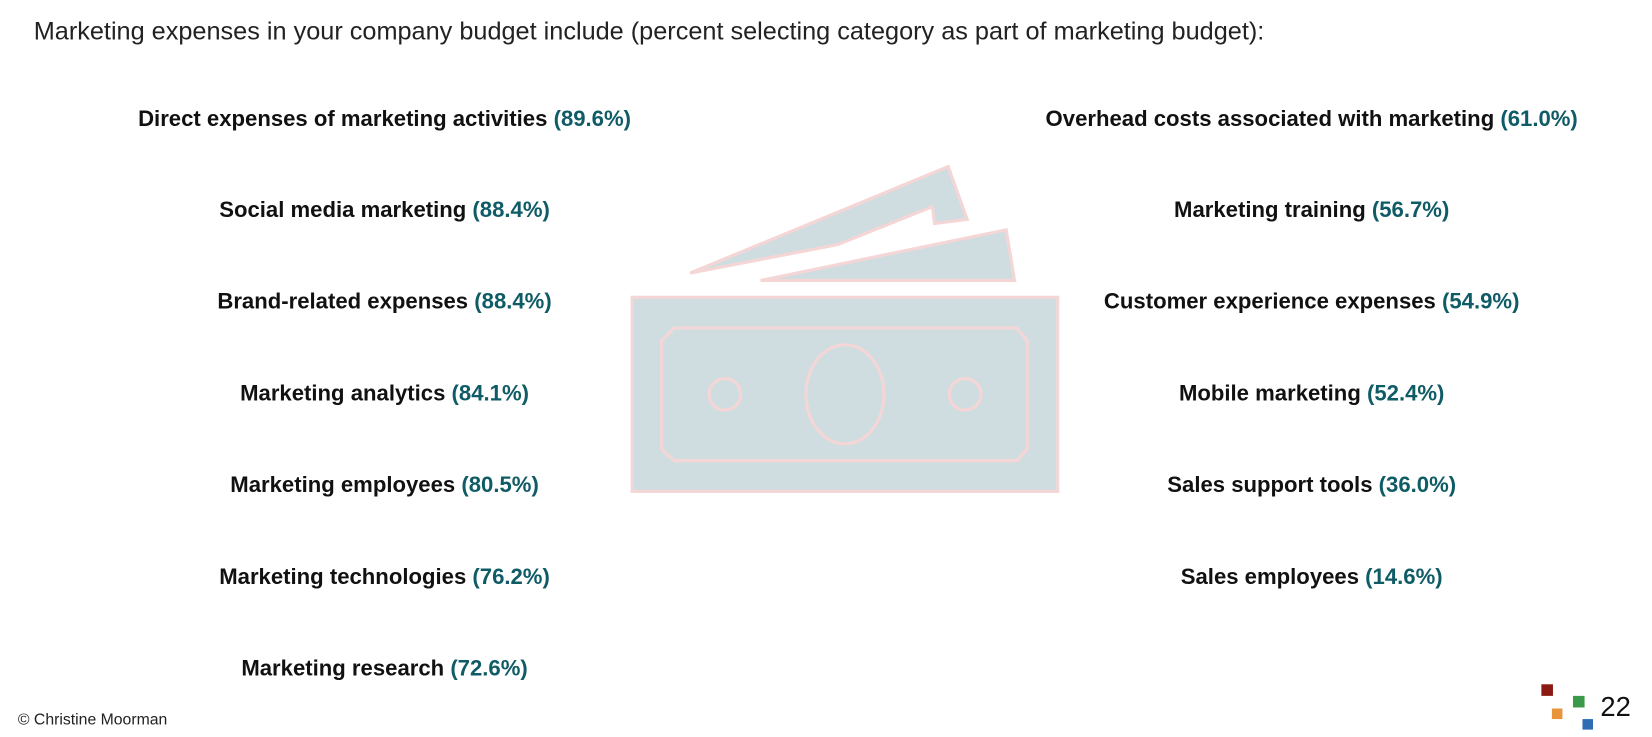  What do you see at coordinates (592, 118) in the screenshot?
I see `item-percent: (89.6%)` at bounding box center [592, 118].